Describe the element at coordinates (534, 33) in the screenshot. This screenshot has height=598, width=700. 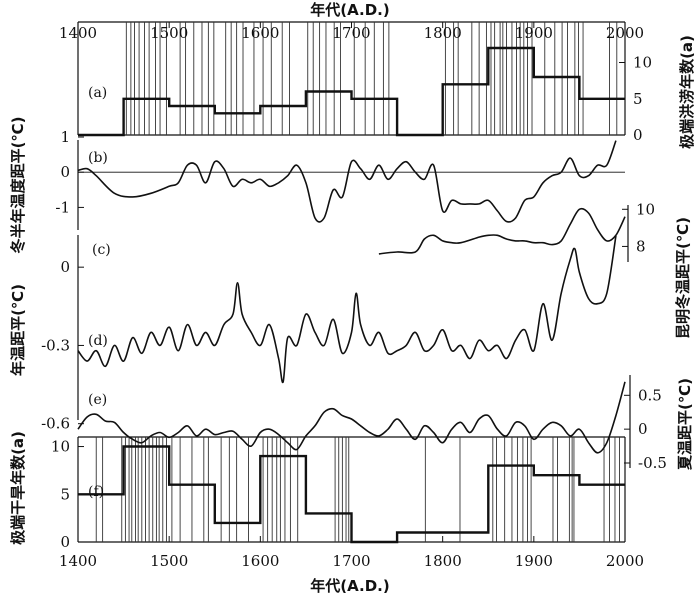
I see `top-x-tick-label: 1900` at that location.